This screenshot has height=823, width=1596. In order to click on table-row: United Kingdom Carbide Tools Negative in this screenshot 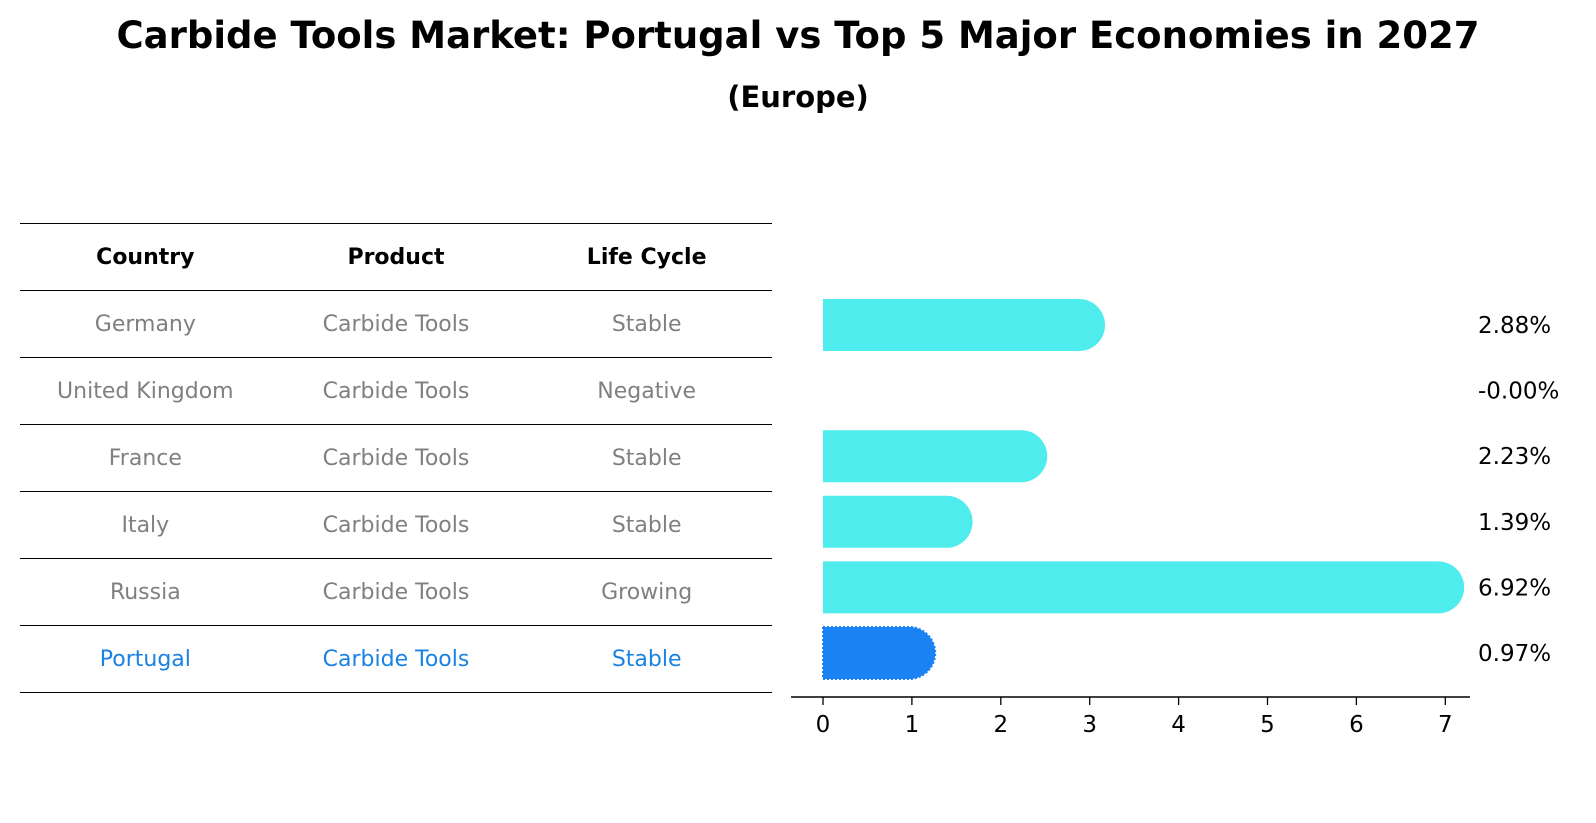, I will do `click(396, 391)`.